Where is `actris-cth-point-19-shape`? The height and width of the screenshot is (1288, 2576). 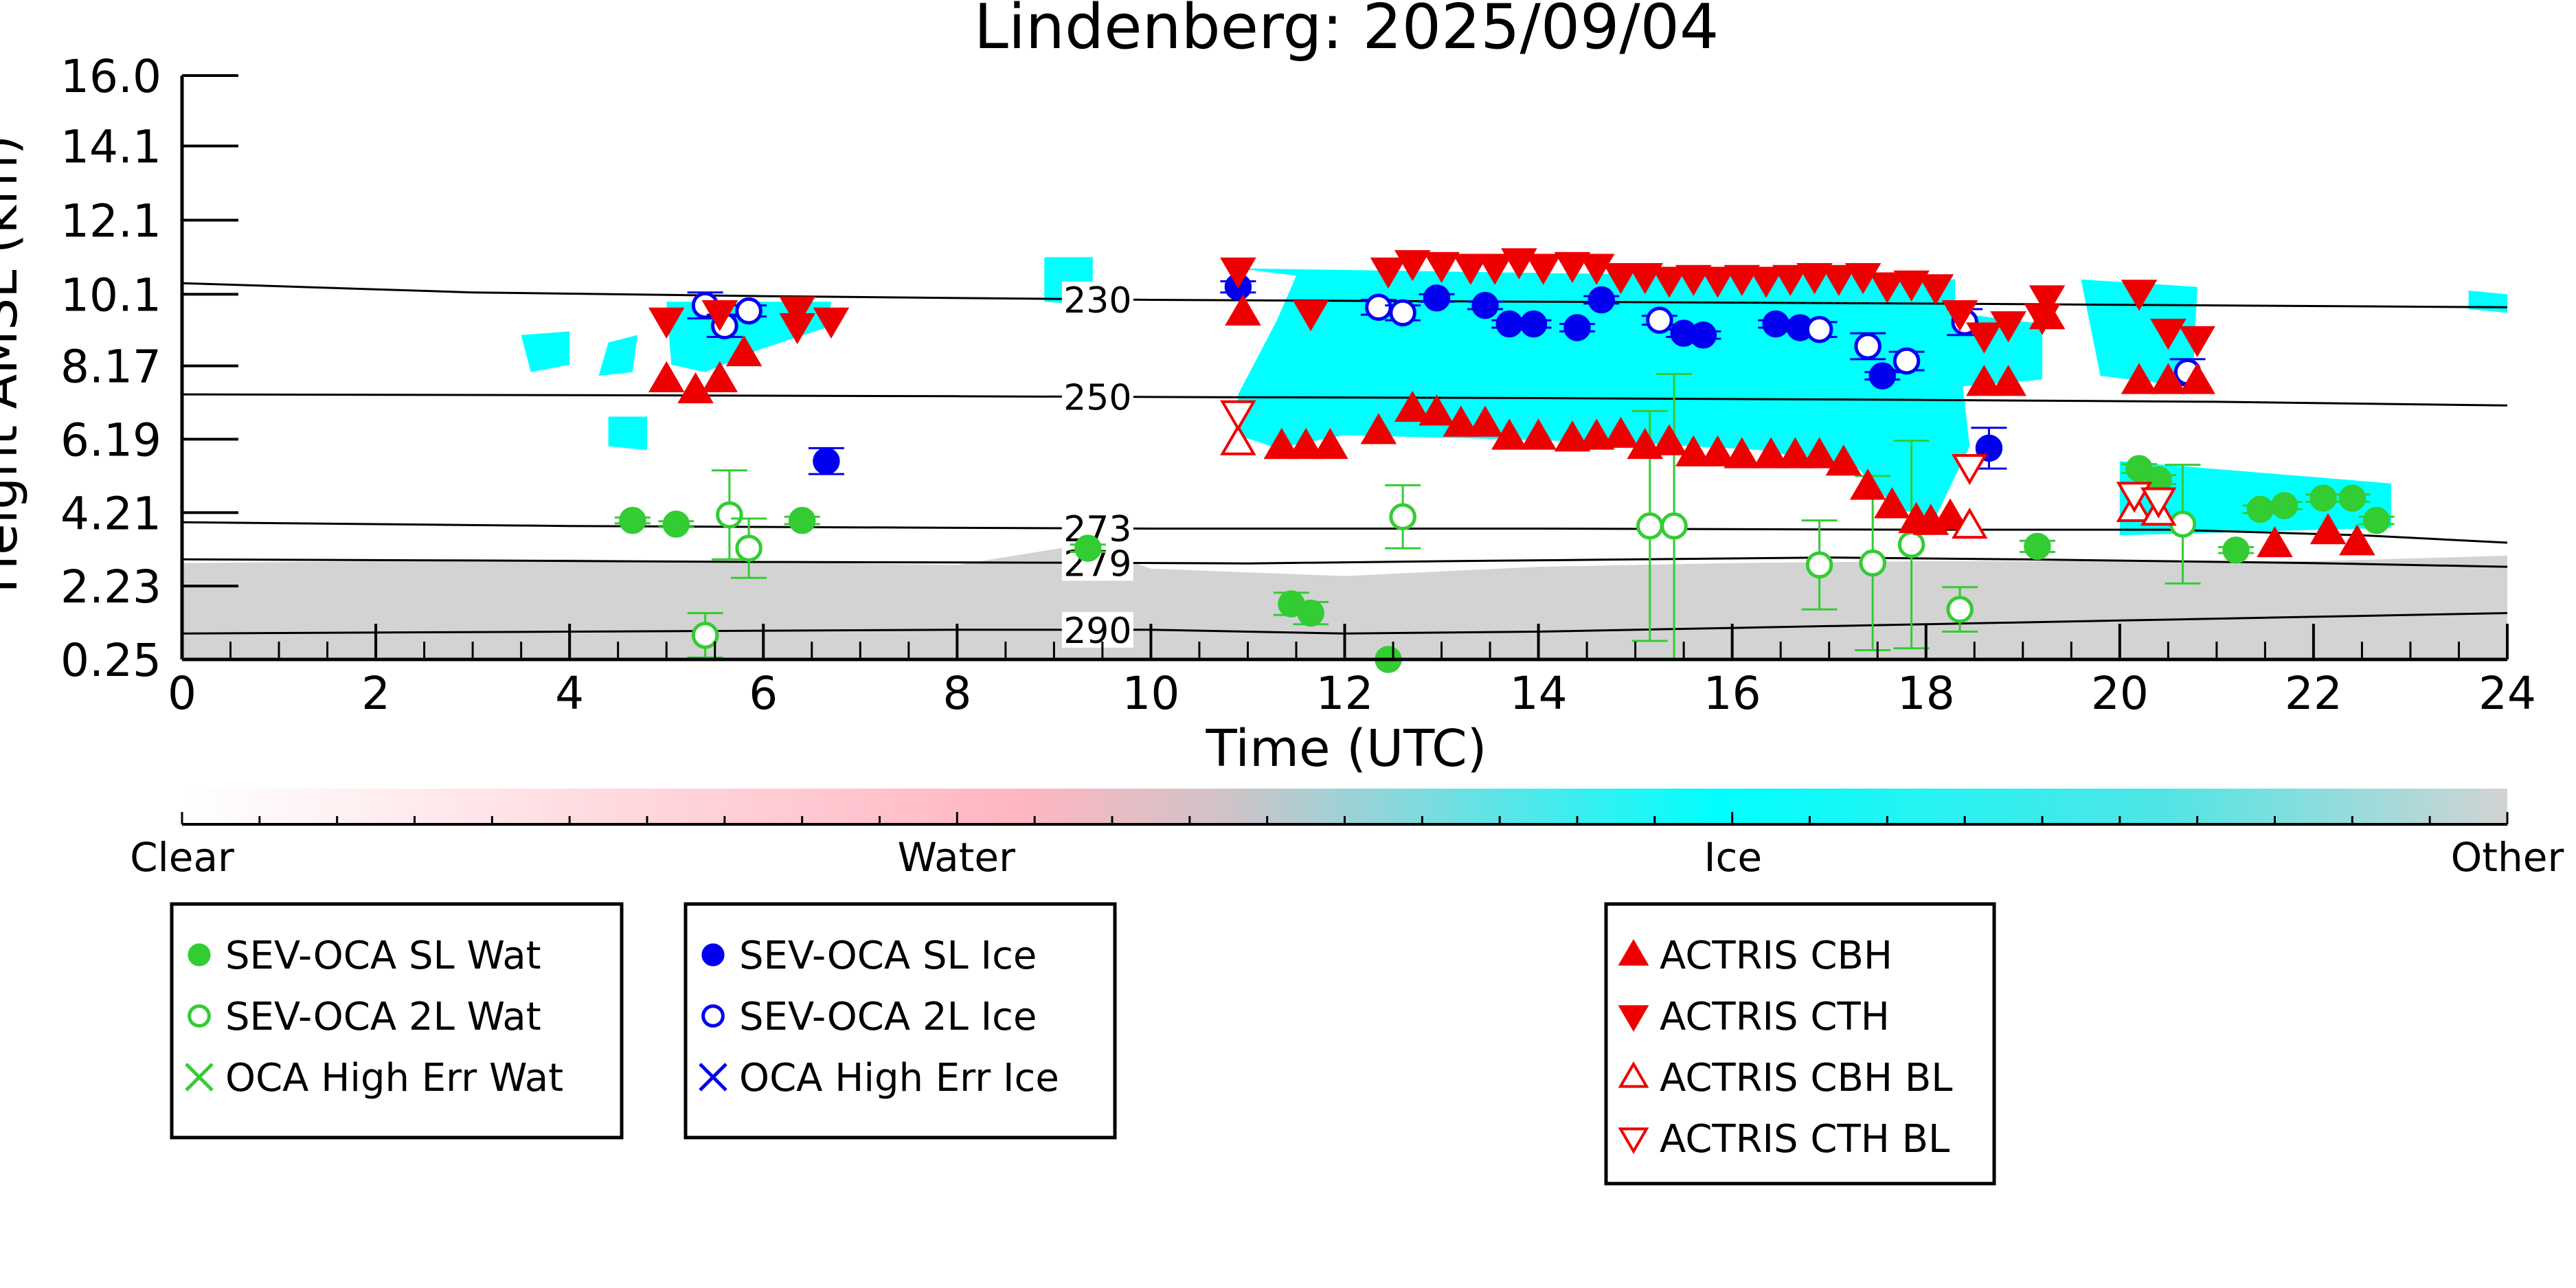 actris-cth-point-19-shape is located at coordinates (1693, 280).